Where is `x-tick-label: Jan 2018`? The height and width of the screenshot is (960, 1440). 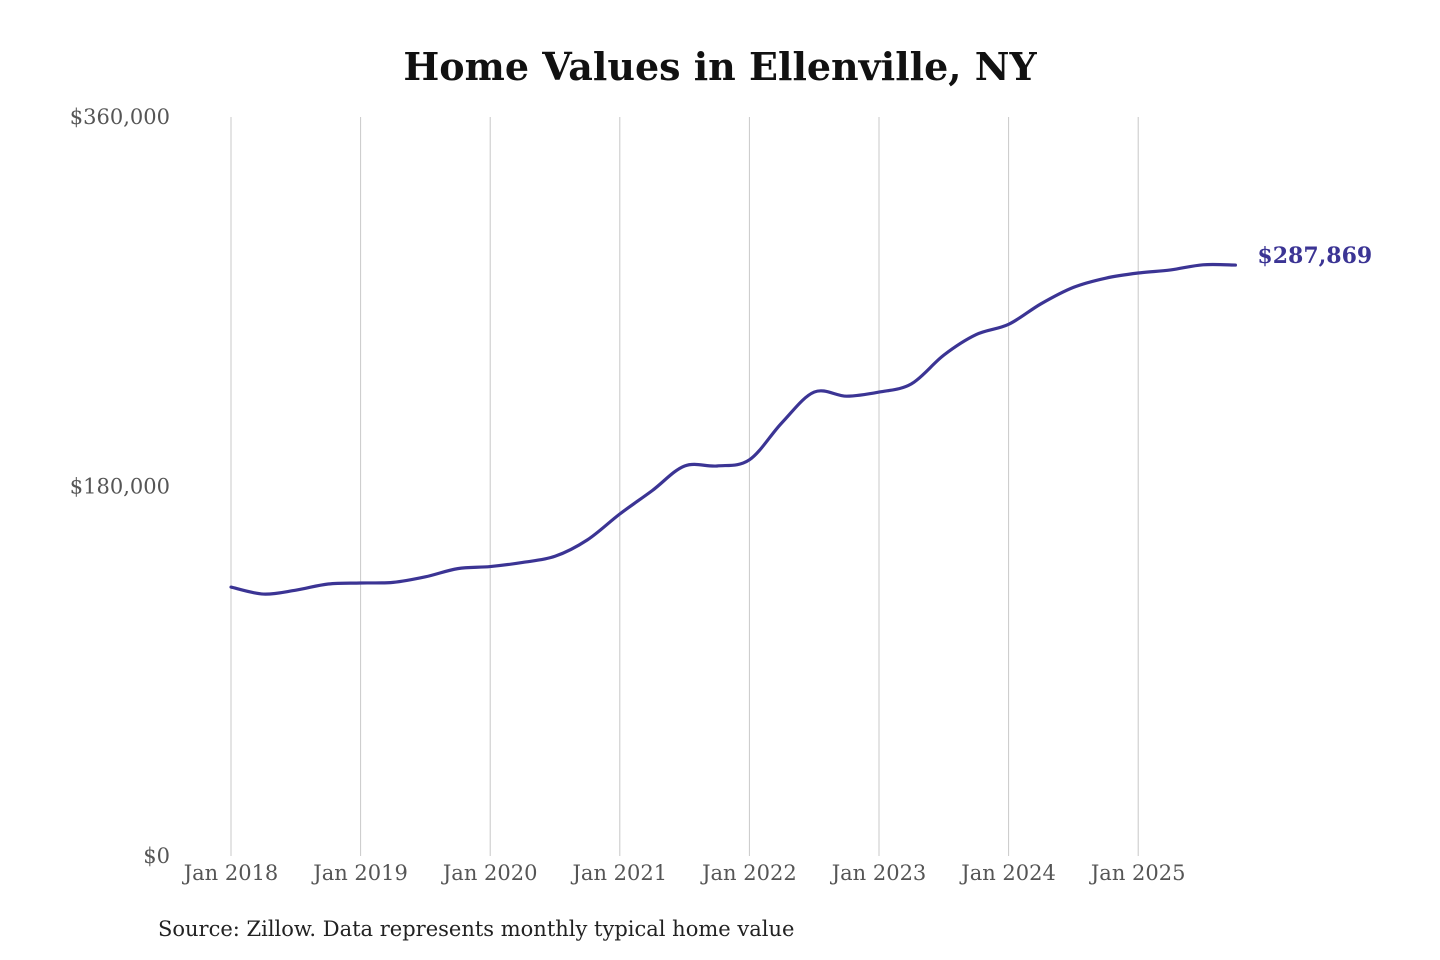 x-tick-label: Jan 2018 is located at coordinates (230, 873).